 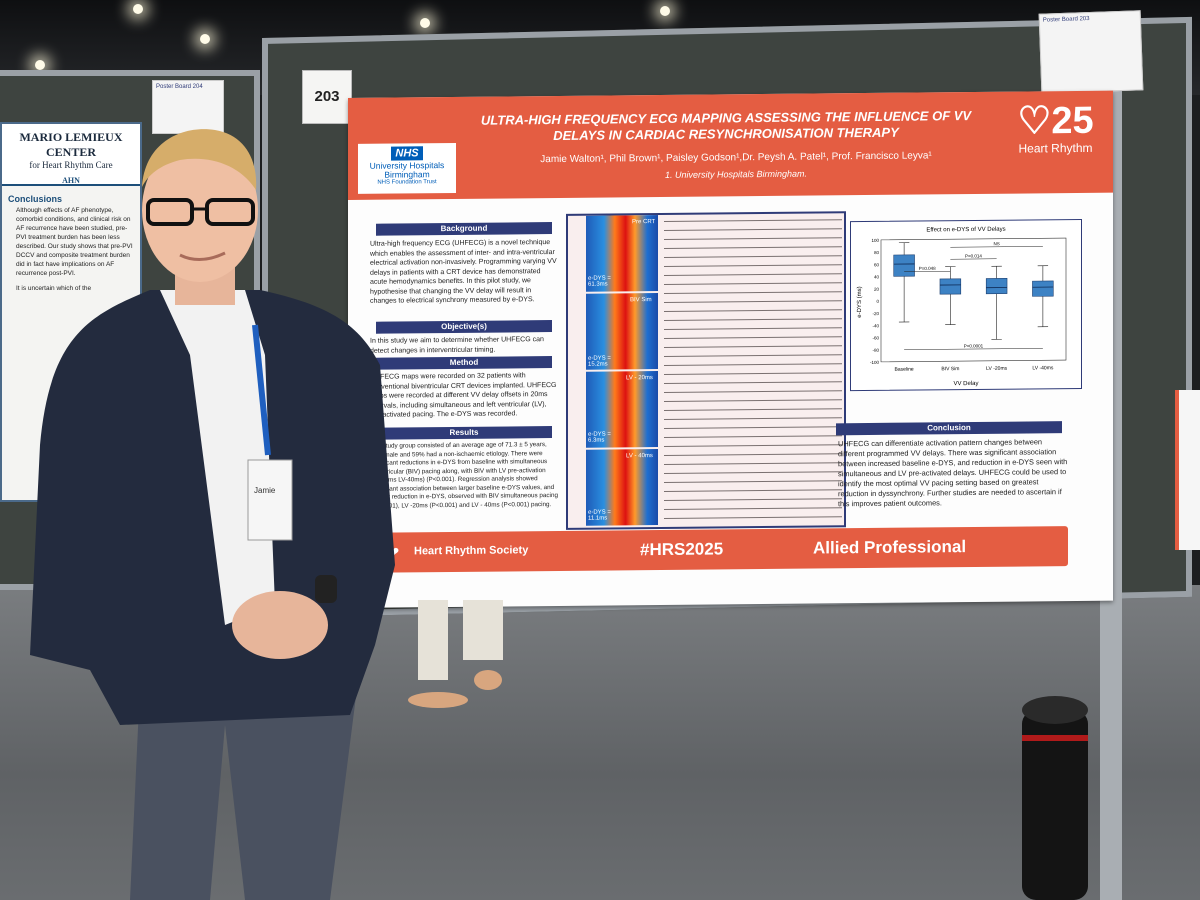 What do you see at coordinates (997, 369) in the screenshot?
I see `x-tick-label: LV -20ms` at bounding box center [997, 369].